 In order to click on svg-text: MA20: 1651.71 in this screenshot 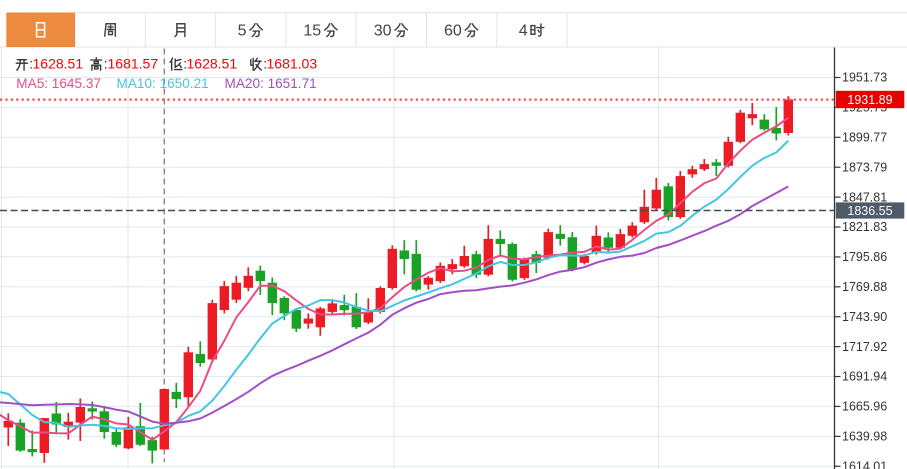, I will do `click(271, 83)`.